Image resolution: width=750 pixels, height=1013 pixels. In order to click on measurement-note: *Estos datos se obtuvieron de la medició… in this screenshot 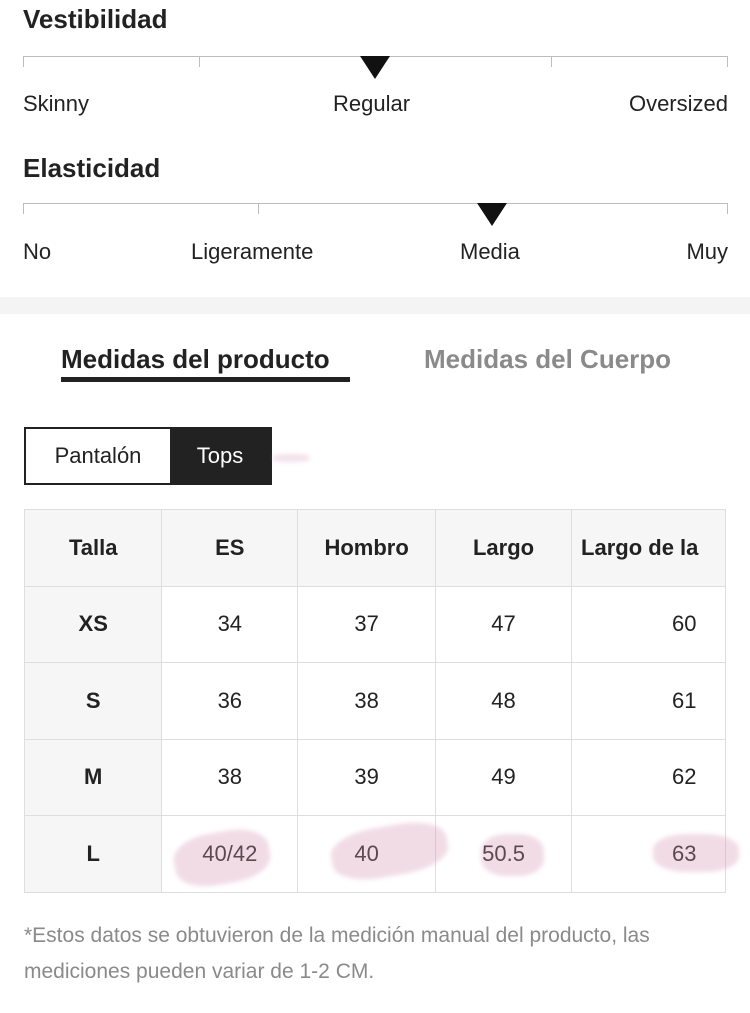, I will do `click(337, 953)`.